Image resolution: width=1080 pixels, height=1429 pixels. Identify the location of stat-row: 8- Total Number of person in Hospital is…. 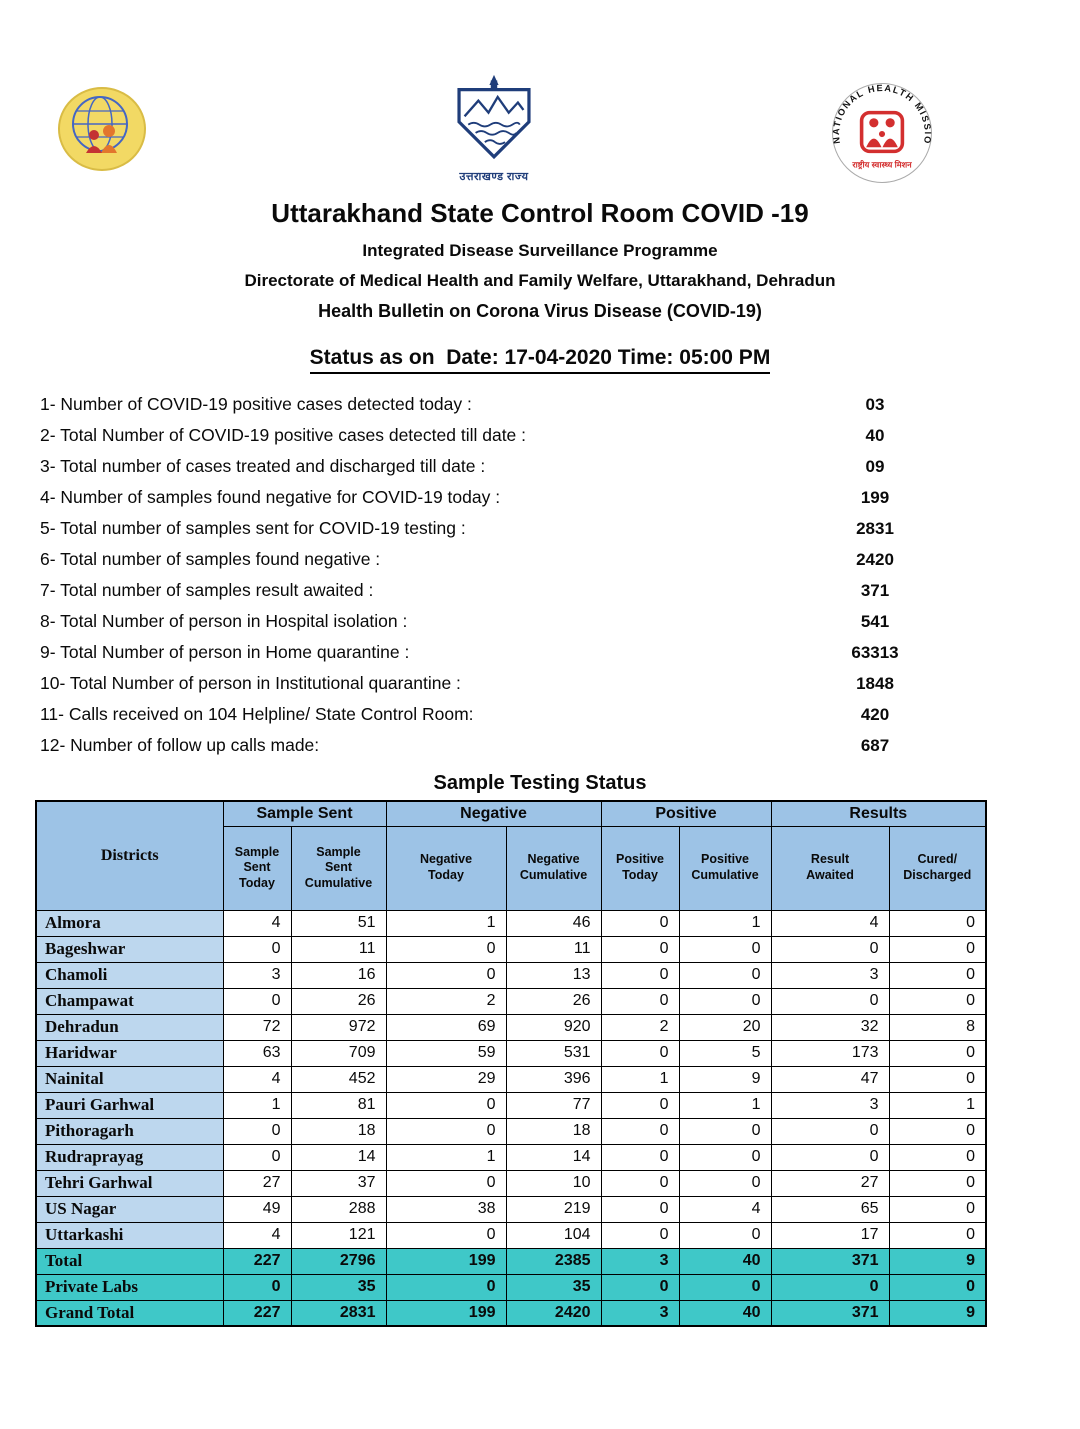
(487, 626).